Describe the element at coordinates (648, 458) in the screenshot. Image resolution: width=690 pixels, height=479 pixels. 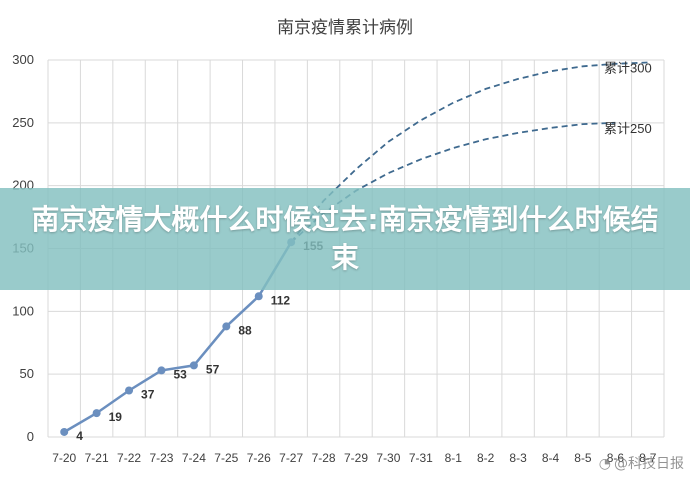
I see `x-tick-label: 8-7` at that location.